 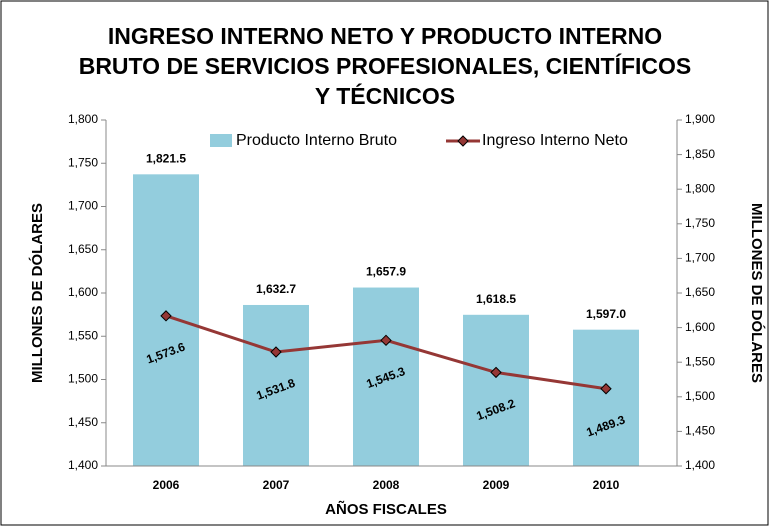 What do you see at coordinates (496, 299) in the screenshot?
I see `bar-value-label: 1,618.5` at bounding box center [496, 299].